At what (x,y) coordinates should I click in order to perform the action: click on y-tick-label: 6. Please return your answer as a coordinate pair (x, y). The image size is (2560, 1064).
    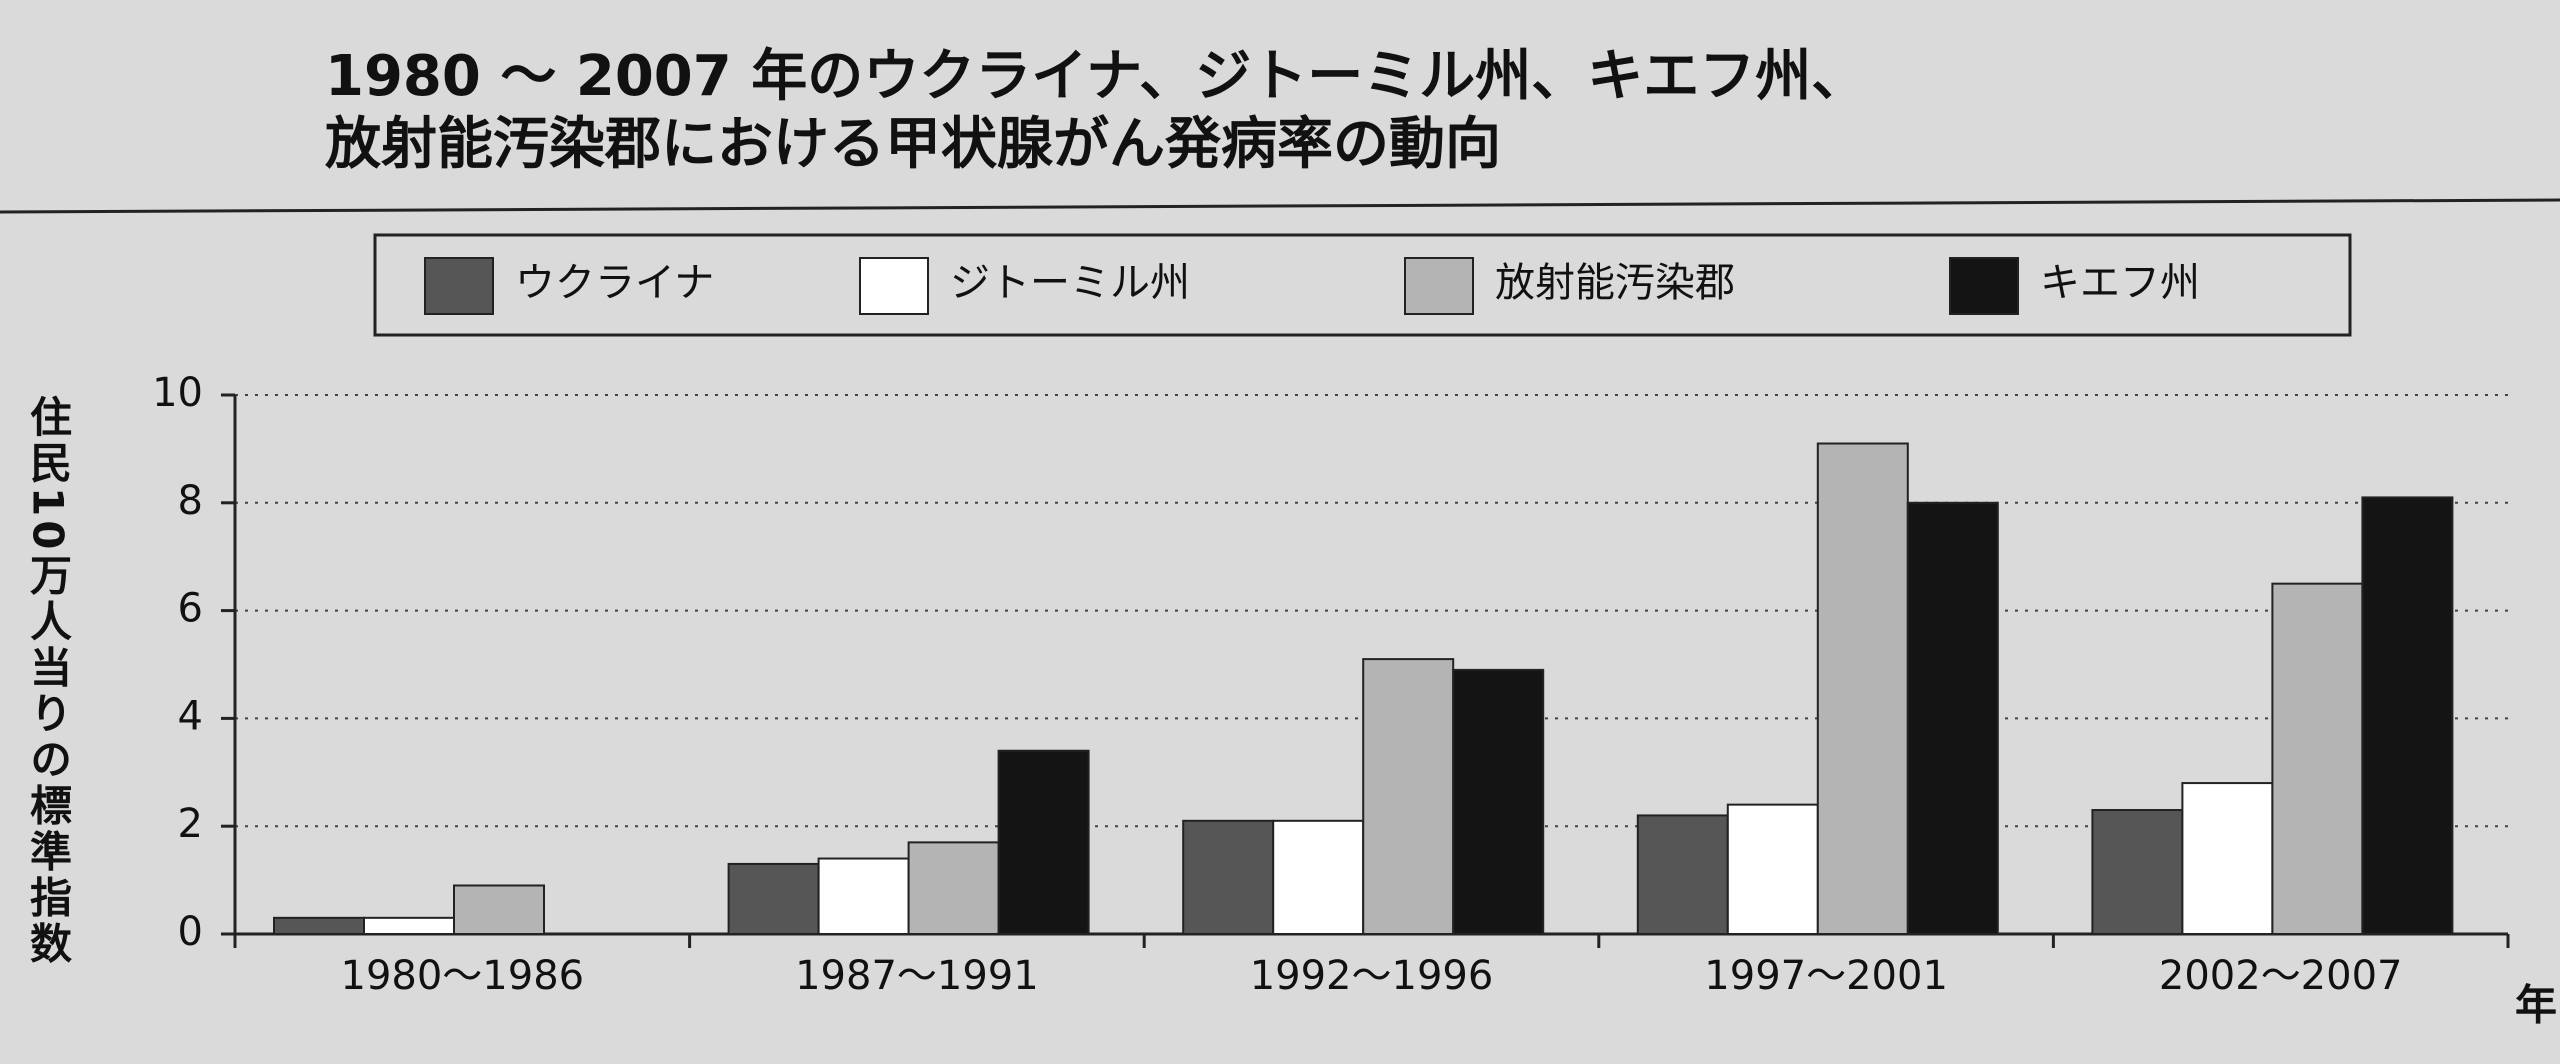
    Looking at the image, I should click on (190, 609).